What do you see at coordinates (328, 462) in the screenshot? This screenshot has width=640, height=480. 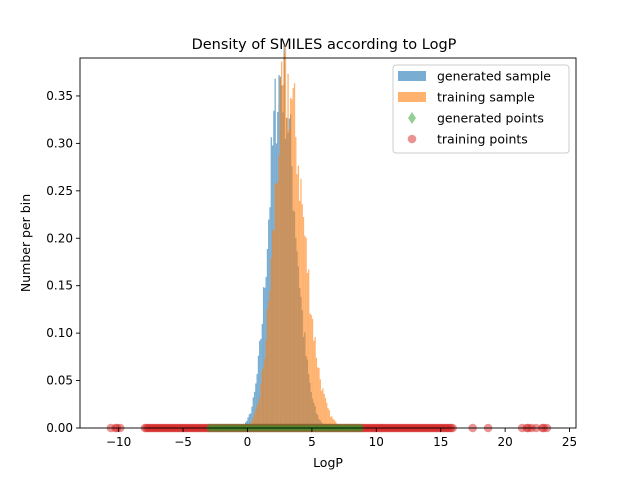 I see `x-axis-label: LogP` at bounding box center [328, 462].